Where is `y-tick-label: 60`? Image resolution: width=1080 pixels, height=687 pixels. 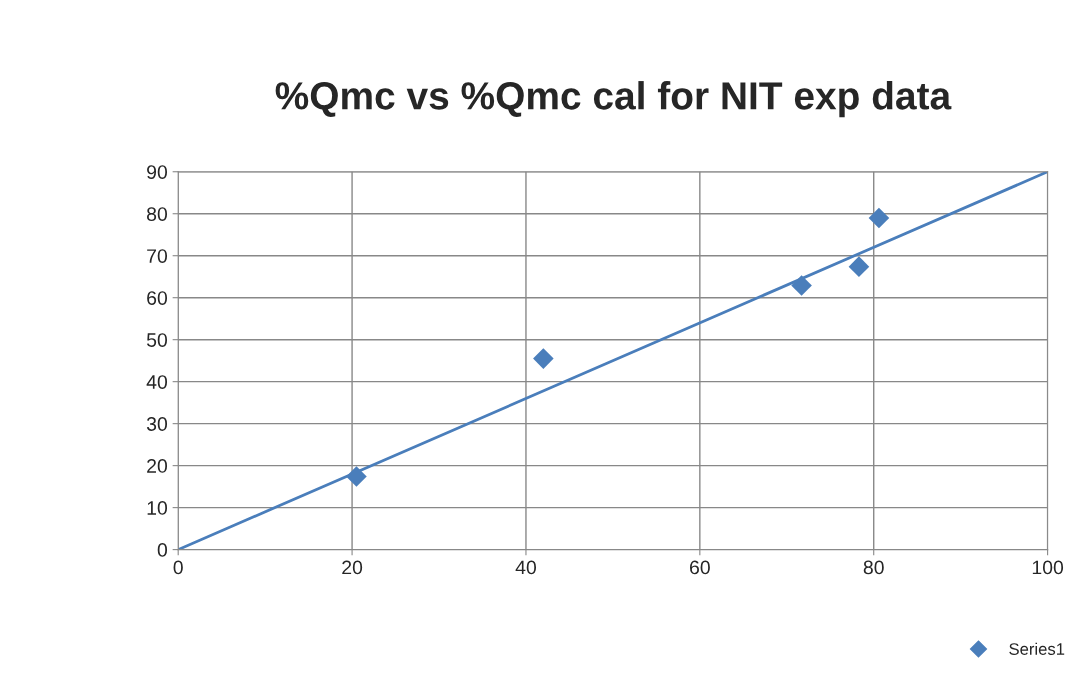 y-tick-label: 60 is located at coordinates (157, 298).